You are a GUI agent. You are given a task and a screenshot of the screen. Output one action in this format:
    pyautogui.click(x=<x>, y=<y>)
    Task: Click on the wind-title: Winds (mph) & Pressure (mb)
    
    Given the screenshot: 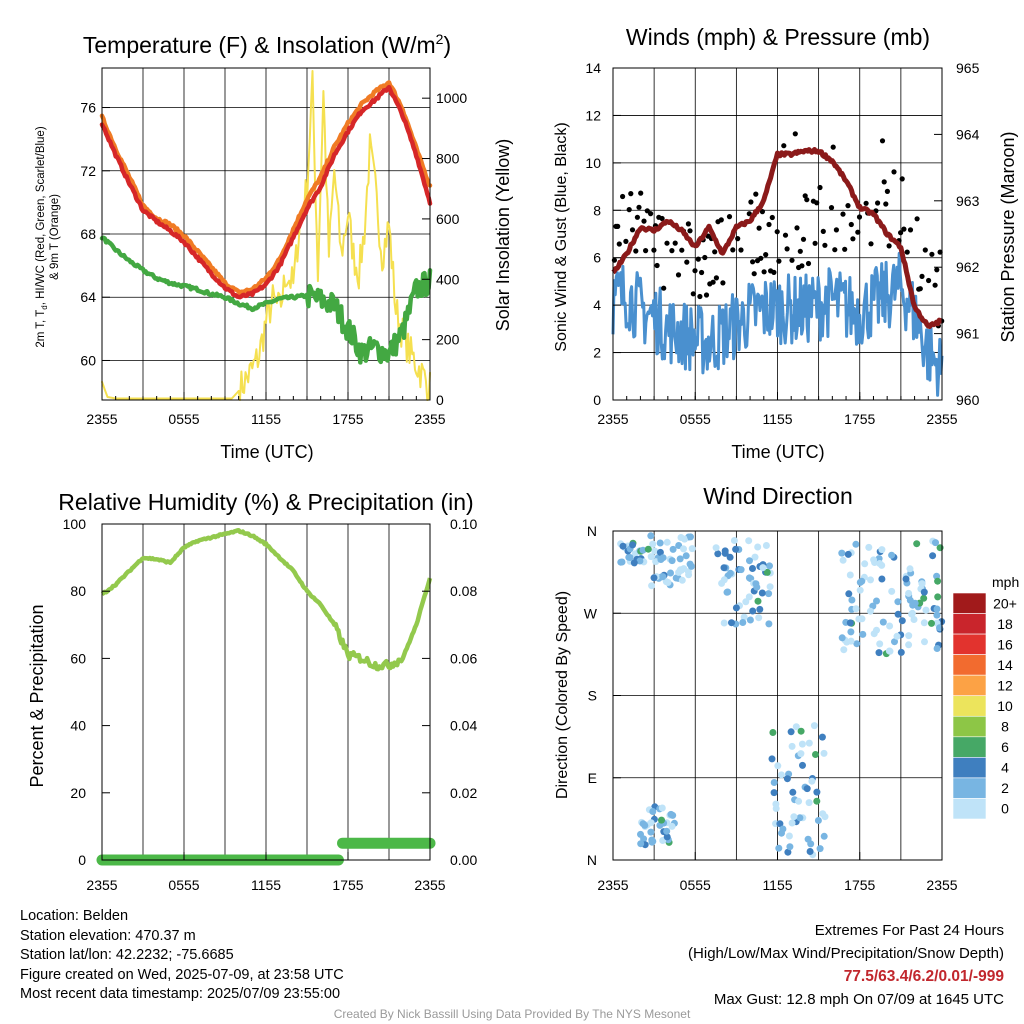 What is the action you would take?
    pyautogui.click(x=778, y=37)
    